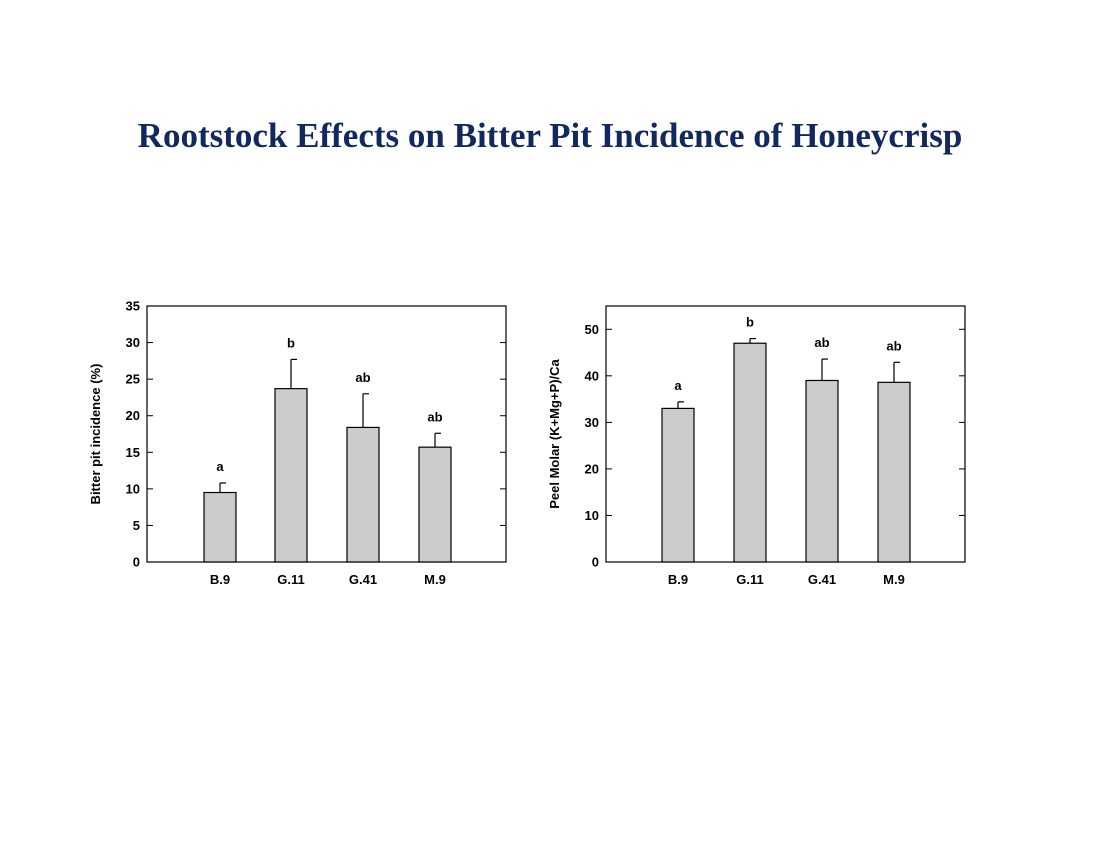 This screenshot has height=850, width=1100. What do you see at coordinates (822, 579) in the screenshot?
I see `peel-molar-category-label: G.41` at bounding box center [822, 579].